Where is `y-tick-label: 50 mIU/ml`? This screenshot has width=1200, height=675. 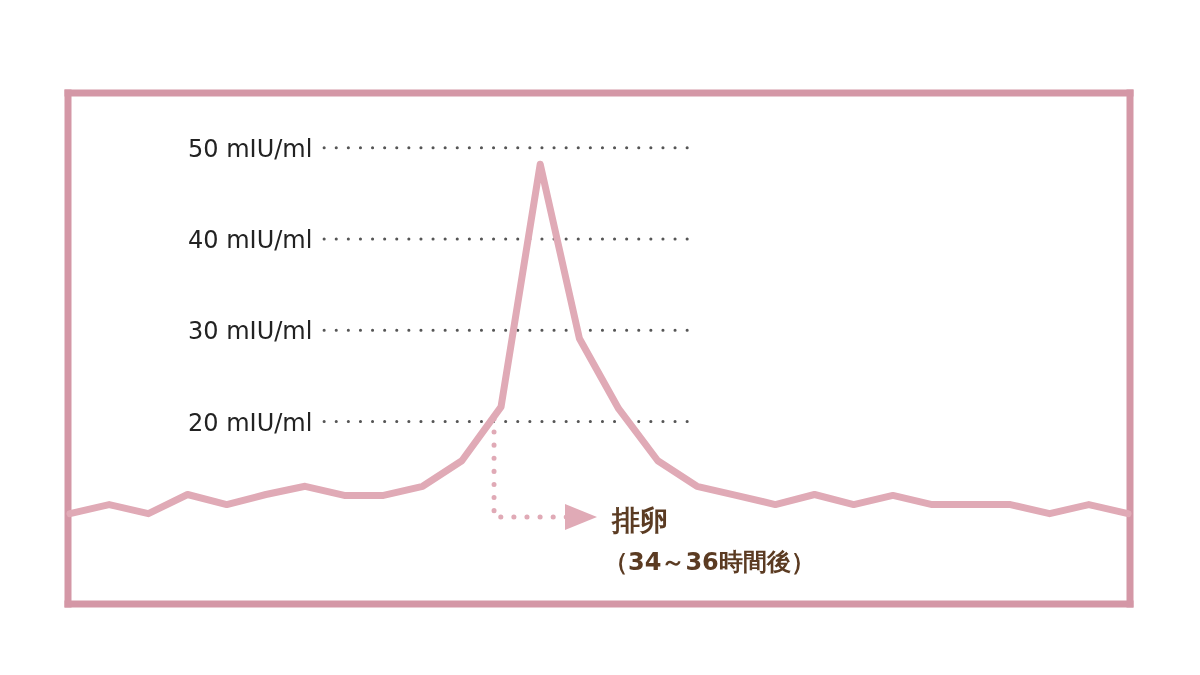 y-tick-label: 50 mIU/ml is located at coordinates (250, 148).